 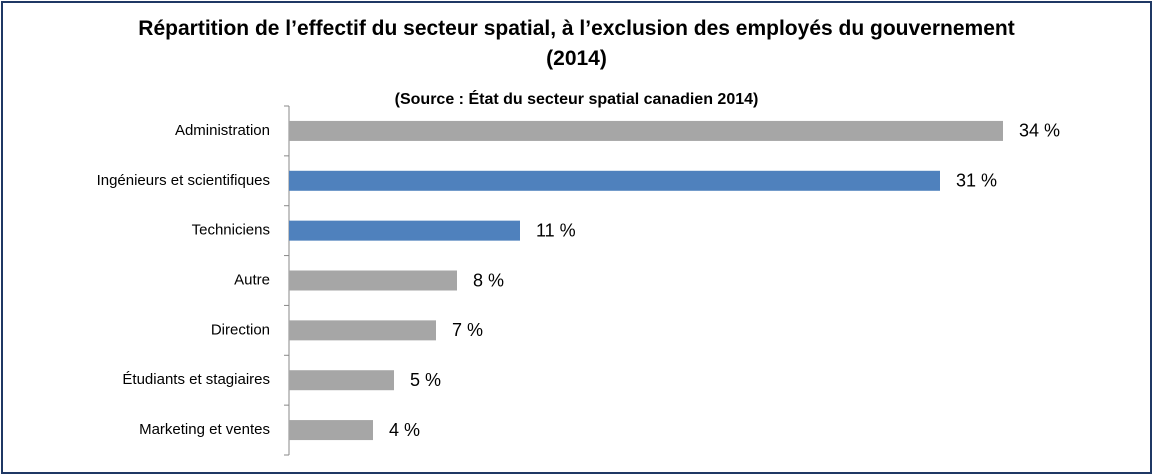 What do you see at coordinates (467, 330) in the screenshot?
I see `value-label: 7 %` at bounding box center [467, 330].